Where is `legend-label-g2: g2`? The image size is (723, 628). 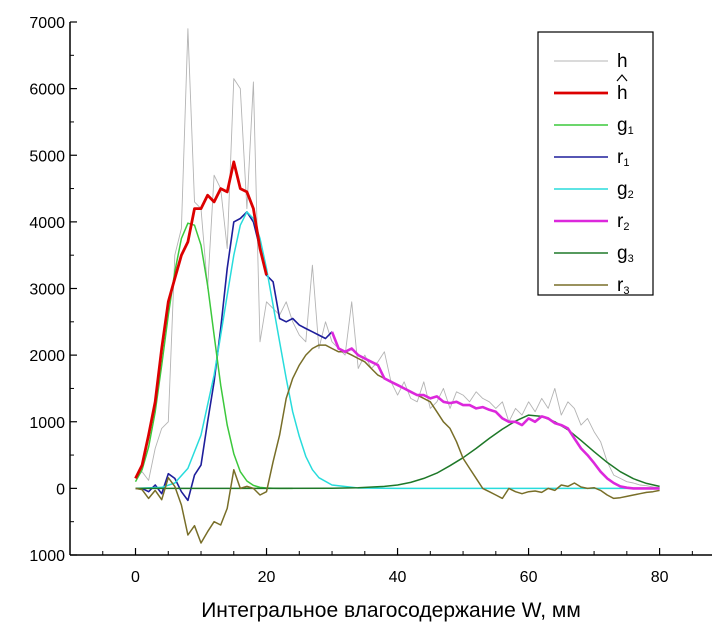
legend-label-g2: g2 is located at coordinates (625, 190).